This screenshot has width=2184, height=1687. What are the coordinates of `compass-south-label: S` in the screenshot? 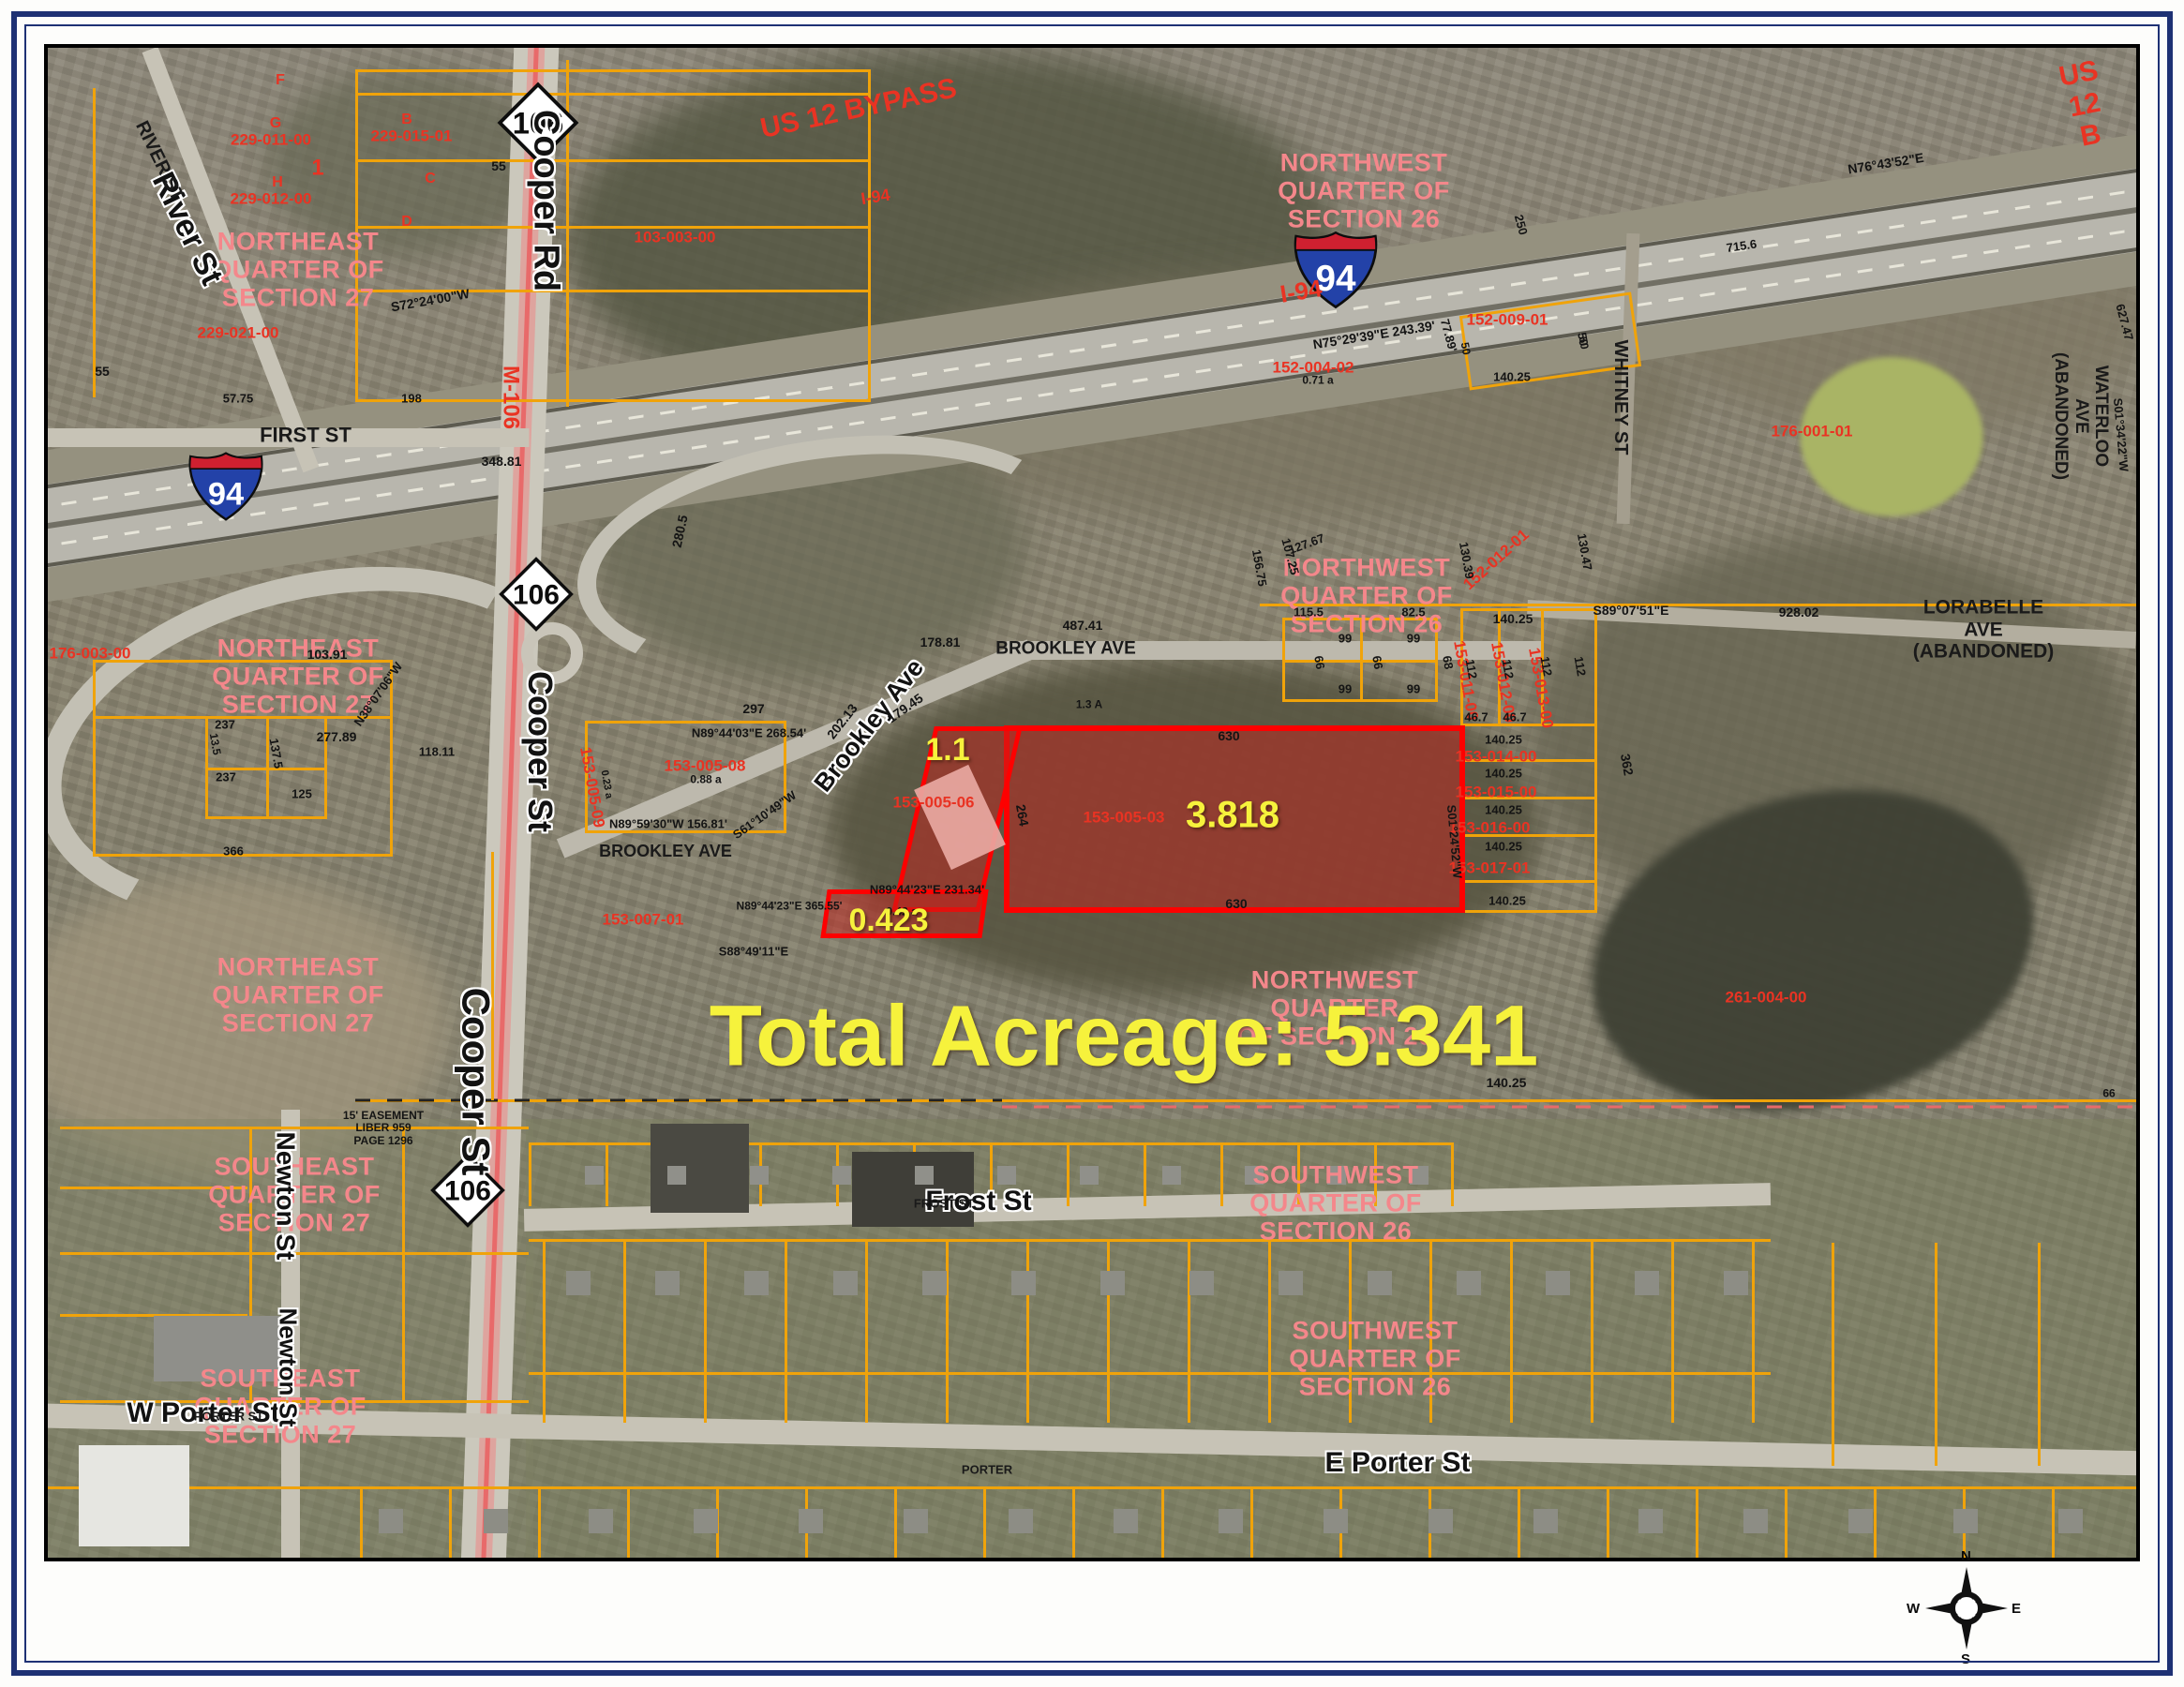 It's located at (1966, 1659).